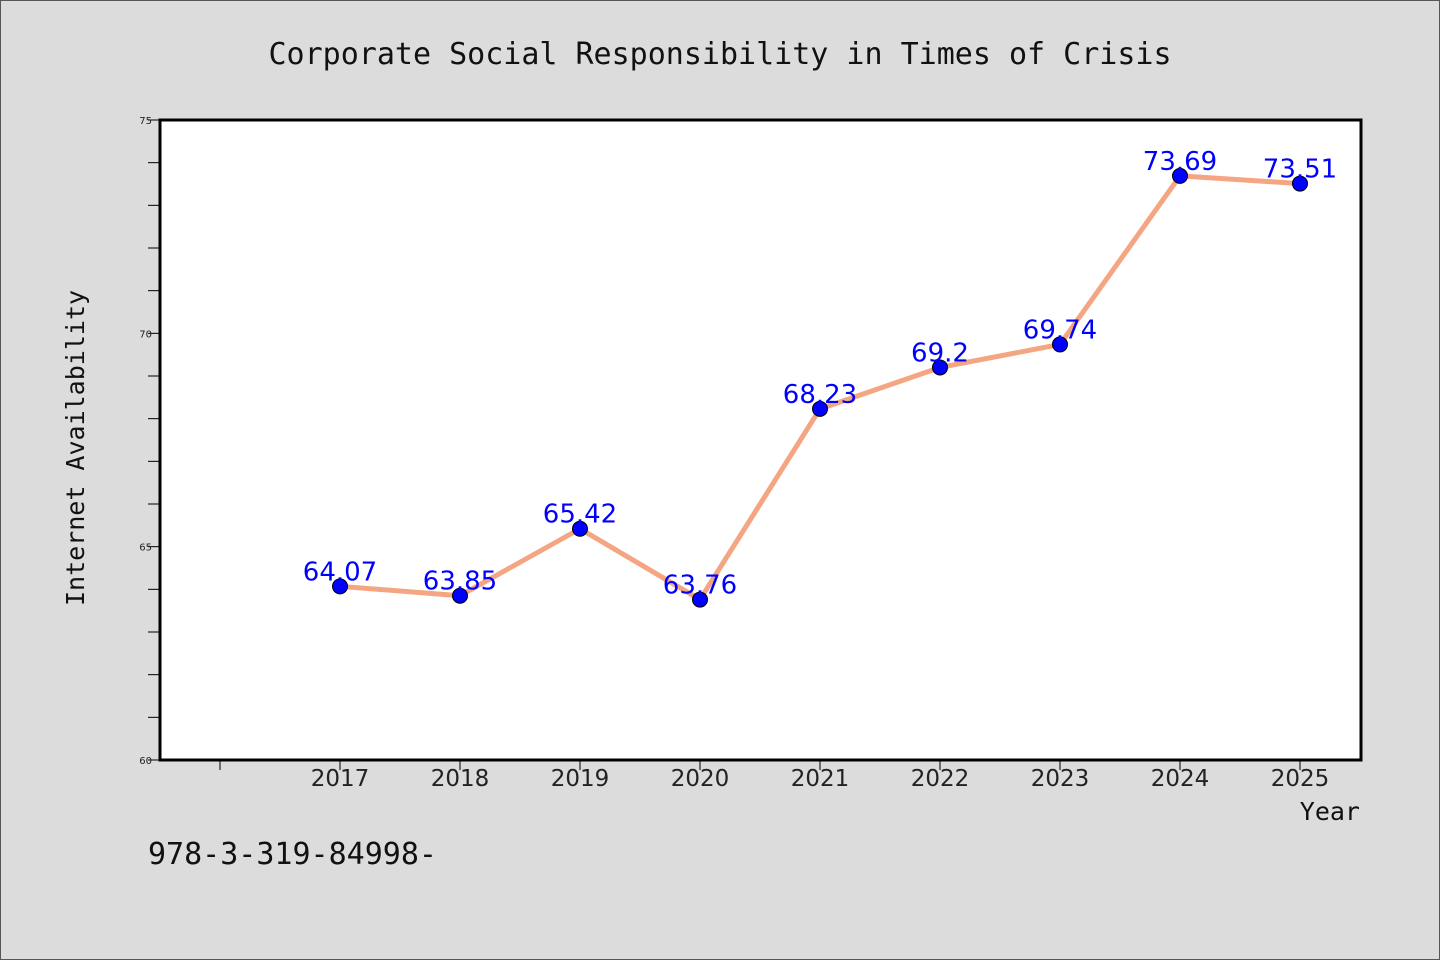 The width and height of the screenshot is (1440, 960). Describe the element at coordinates (1180, 162) in the screenshot. I see `data-label: 73.69` at that location.